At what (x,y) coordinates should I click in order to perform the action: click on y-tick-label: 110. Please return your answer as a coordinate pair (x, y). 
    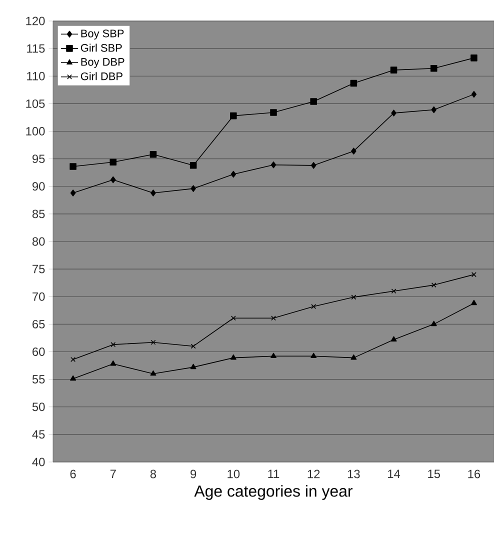
    Looking at the image, I should click on (36, 76).